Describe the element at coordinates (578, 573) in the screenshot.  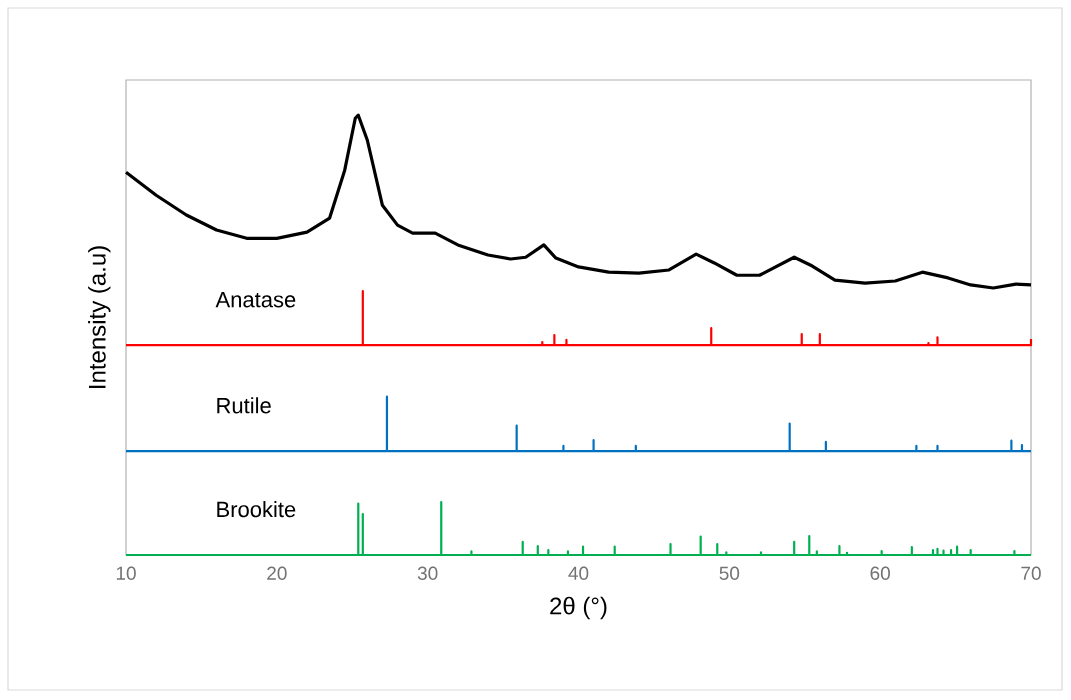
I see `x-tick-label: 40` at that location.